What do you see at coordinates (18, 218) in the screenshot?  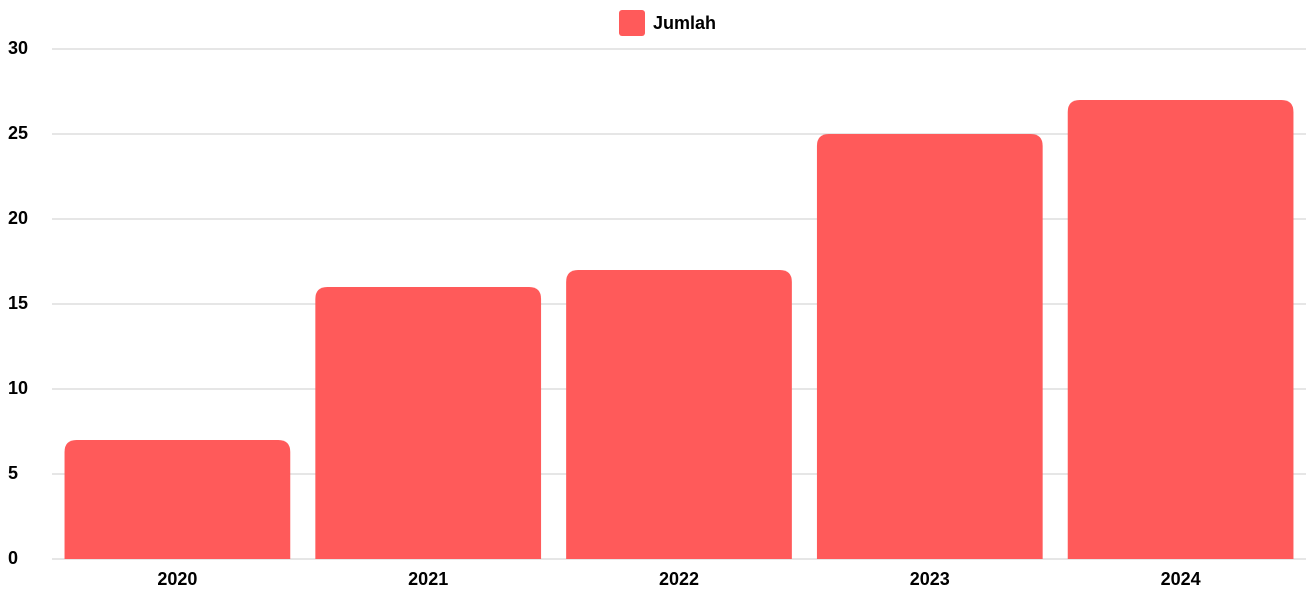 I see `y-tick-label: 20` at bounding box center [18, 218].